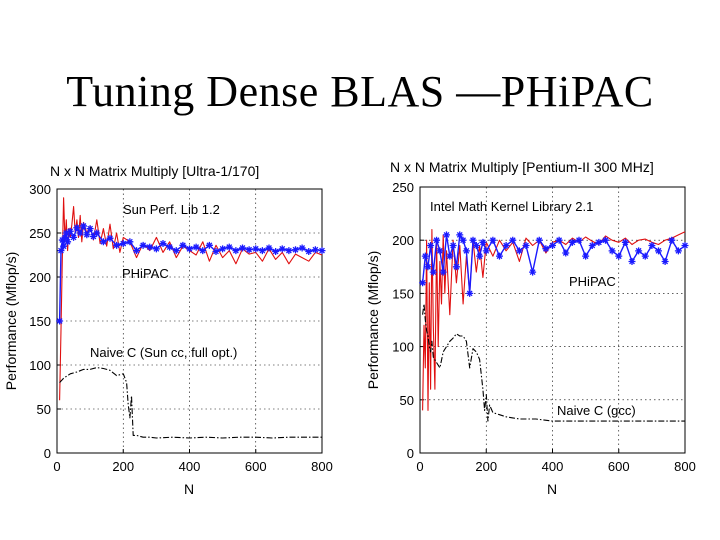 This screenshot has width=720, height=540. What do you see at coordinates (40, 189) in the screenshot?
I see `y-tick-label: 300` at bounding box center [40, 189].